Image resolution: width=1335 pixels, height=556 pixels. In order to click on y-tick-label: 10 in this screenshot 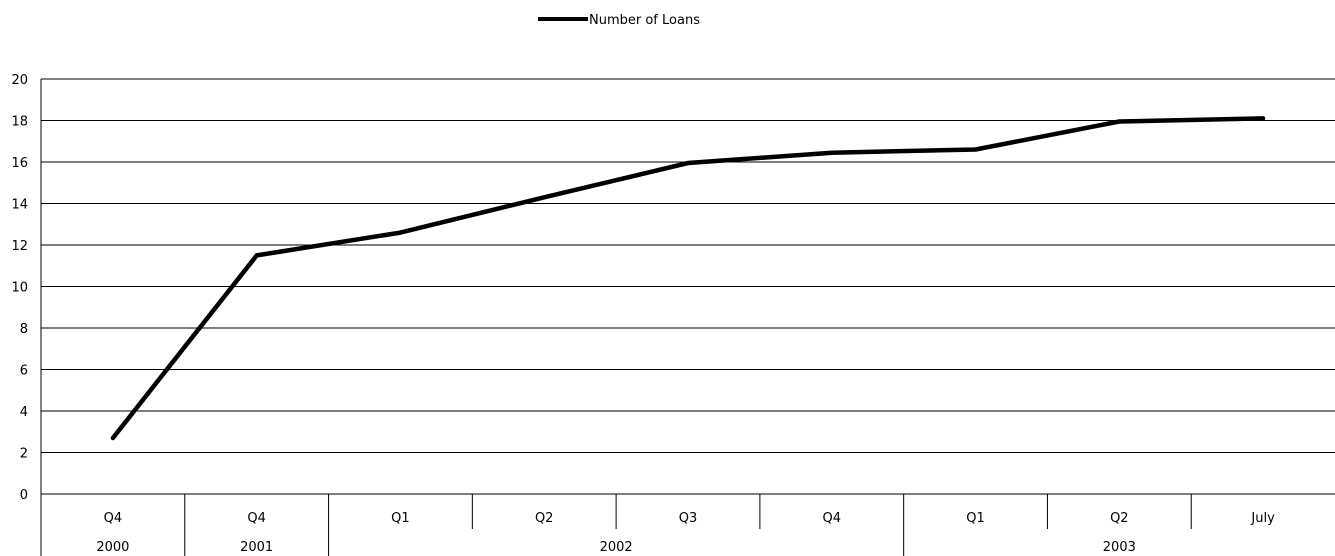, I will do `click(19, 288)`.